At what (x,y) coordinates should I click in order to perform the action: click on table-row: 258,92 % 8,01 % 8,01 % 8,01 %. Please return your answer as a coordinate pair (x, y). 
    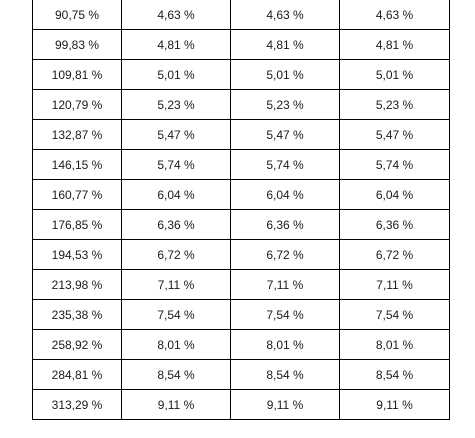
    Looking at the image, I should click on (241, 344).